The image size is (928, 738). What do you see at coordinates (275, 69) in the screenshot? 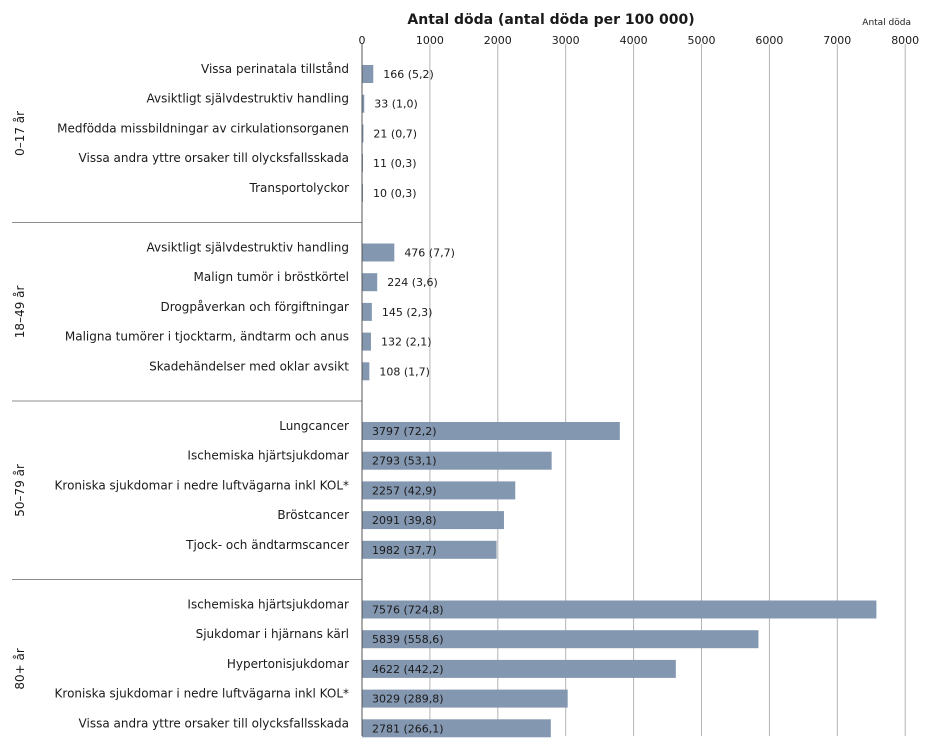
I see `category-label: Vissa perinatala tillstånd` at bounding box center [275, 69].